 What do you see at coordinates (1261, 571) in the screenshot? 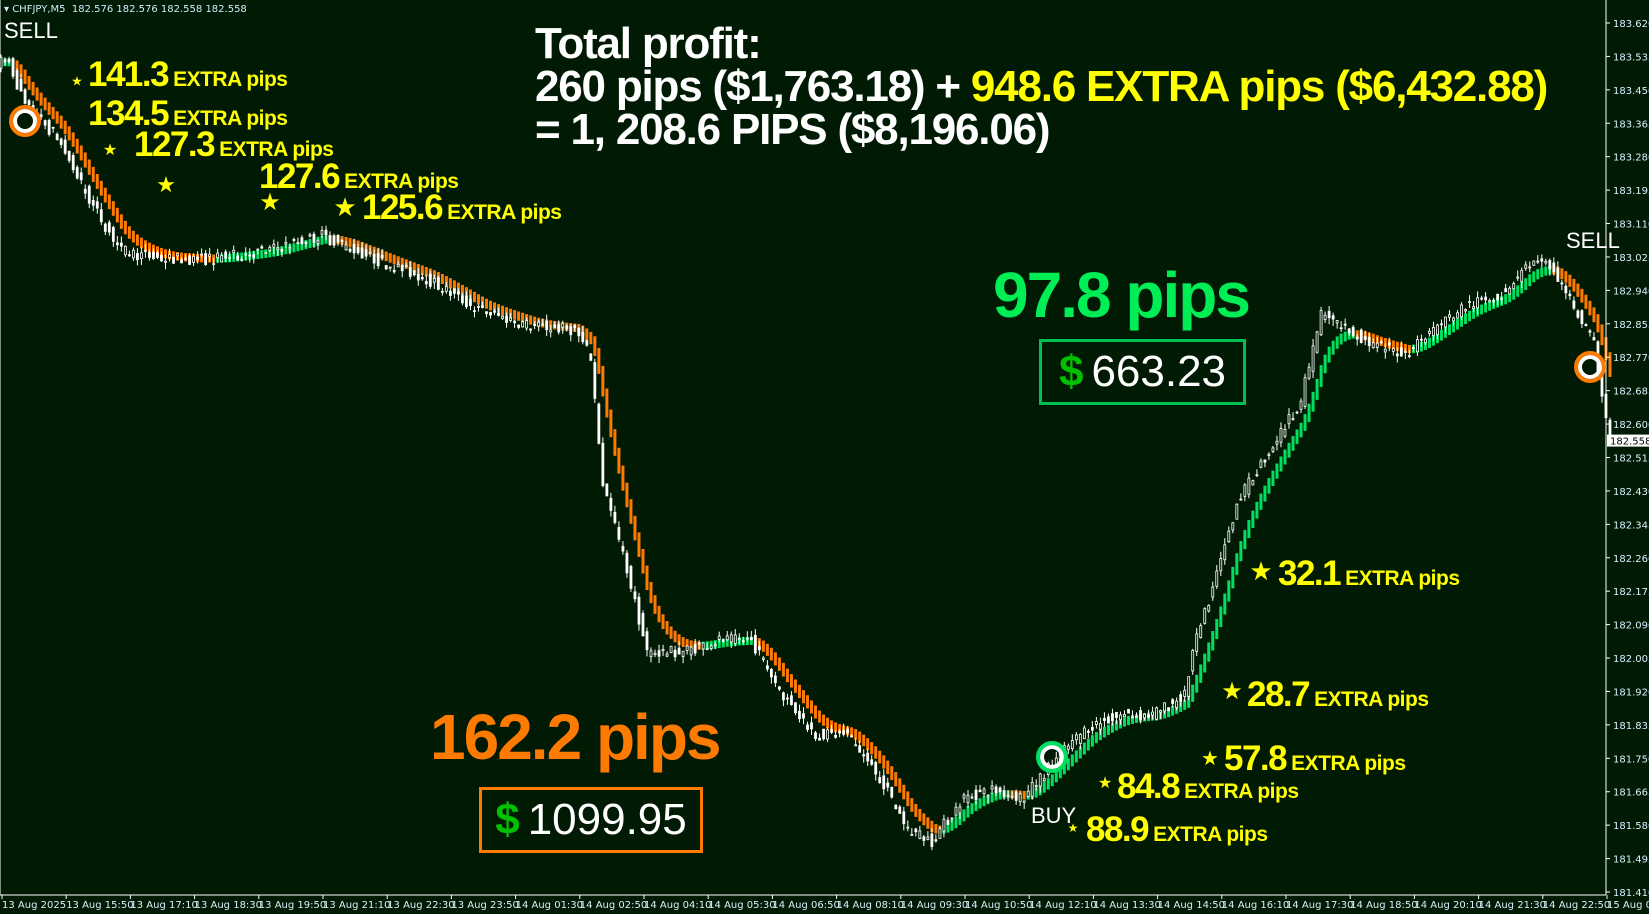
I see `star-icon: ★` at bounding box center [1261, 571].